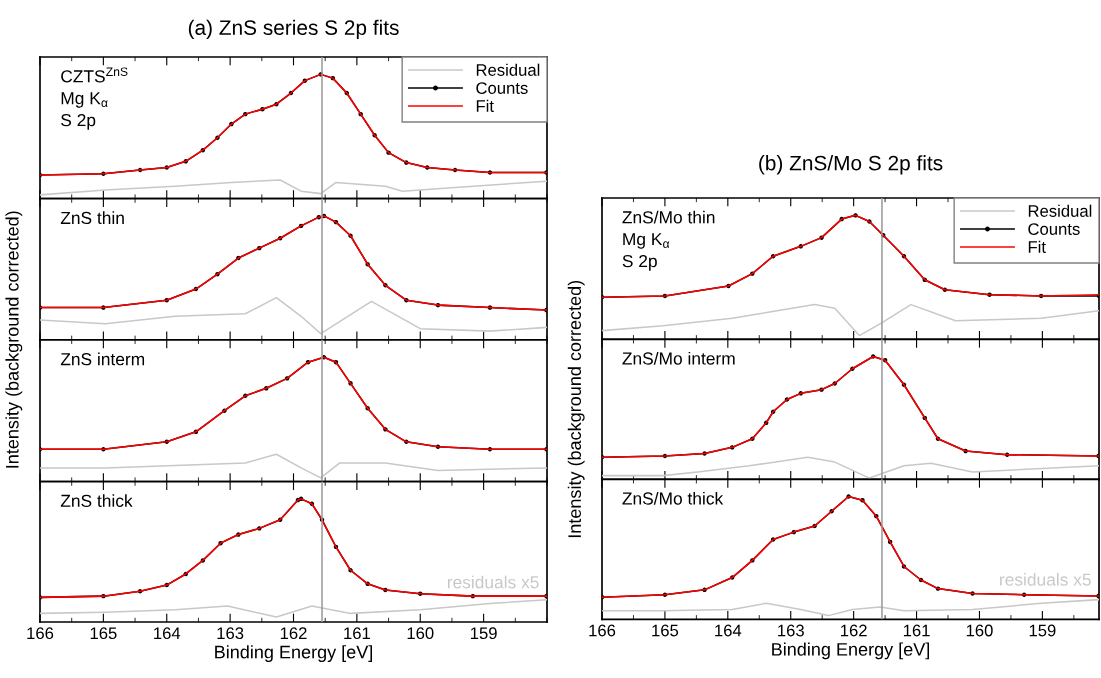 This screenshot has width=1101, height=678. What do you see at coordinates (851, 165) in the screenshot?
I see `chart-title: (b) ZnS/Mo S 2p fits` at bounding box center [851, 165].